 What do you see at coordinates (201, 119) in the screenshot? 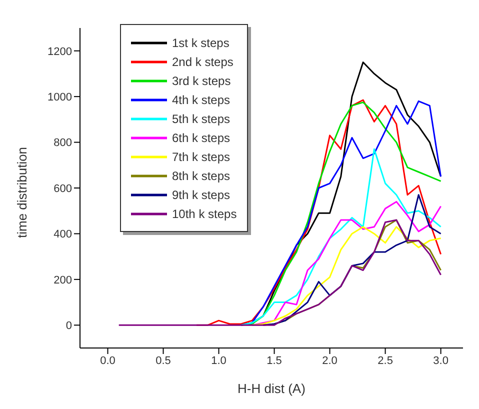
I see `legend-label: 5th k steps` at bounding box center [201, 119].